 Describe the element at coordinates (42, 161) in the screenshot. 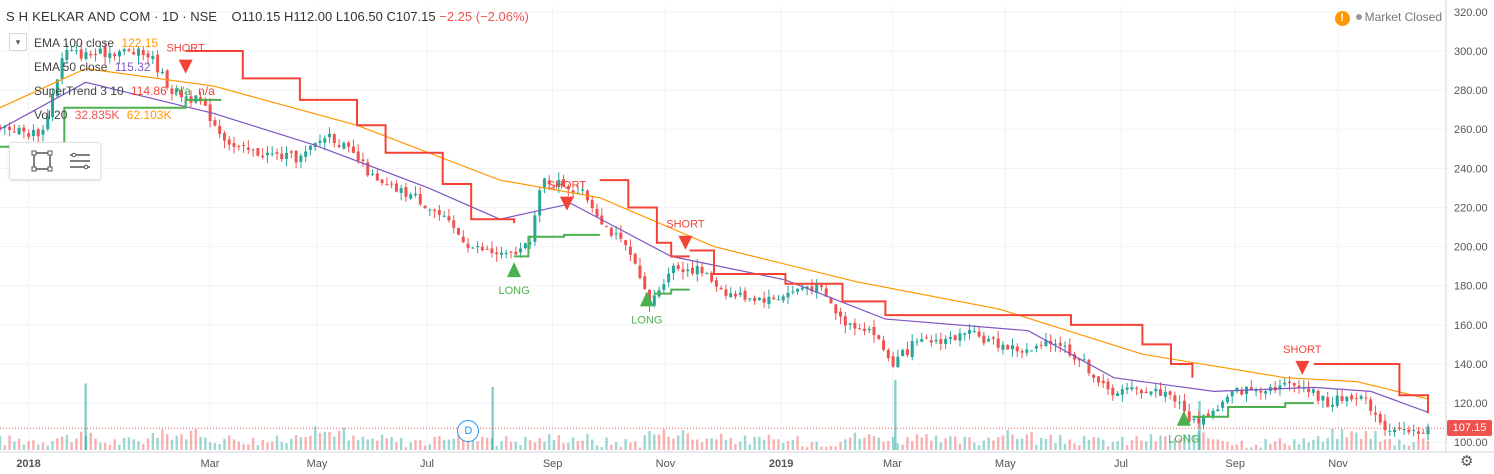

I see `square-select-icon` at that location.